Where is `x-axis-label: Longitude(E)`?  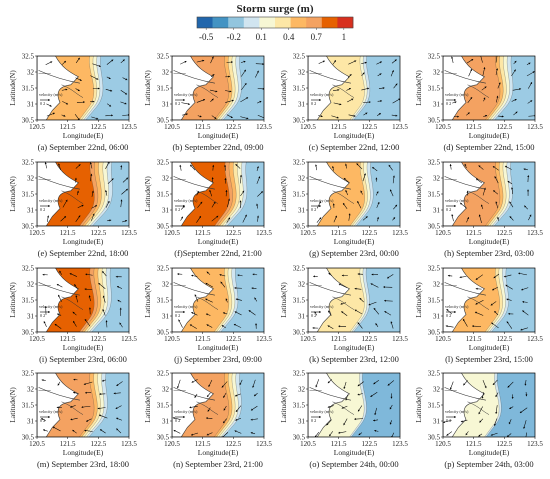
x-axis-label: Longitude(E) is located at coordinates (218, 452).